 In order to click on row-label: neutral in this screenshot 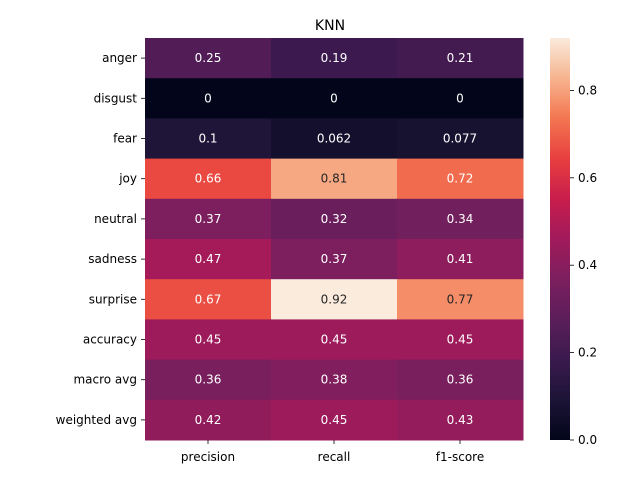, I will do `click(115, 219)`.